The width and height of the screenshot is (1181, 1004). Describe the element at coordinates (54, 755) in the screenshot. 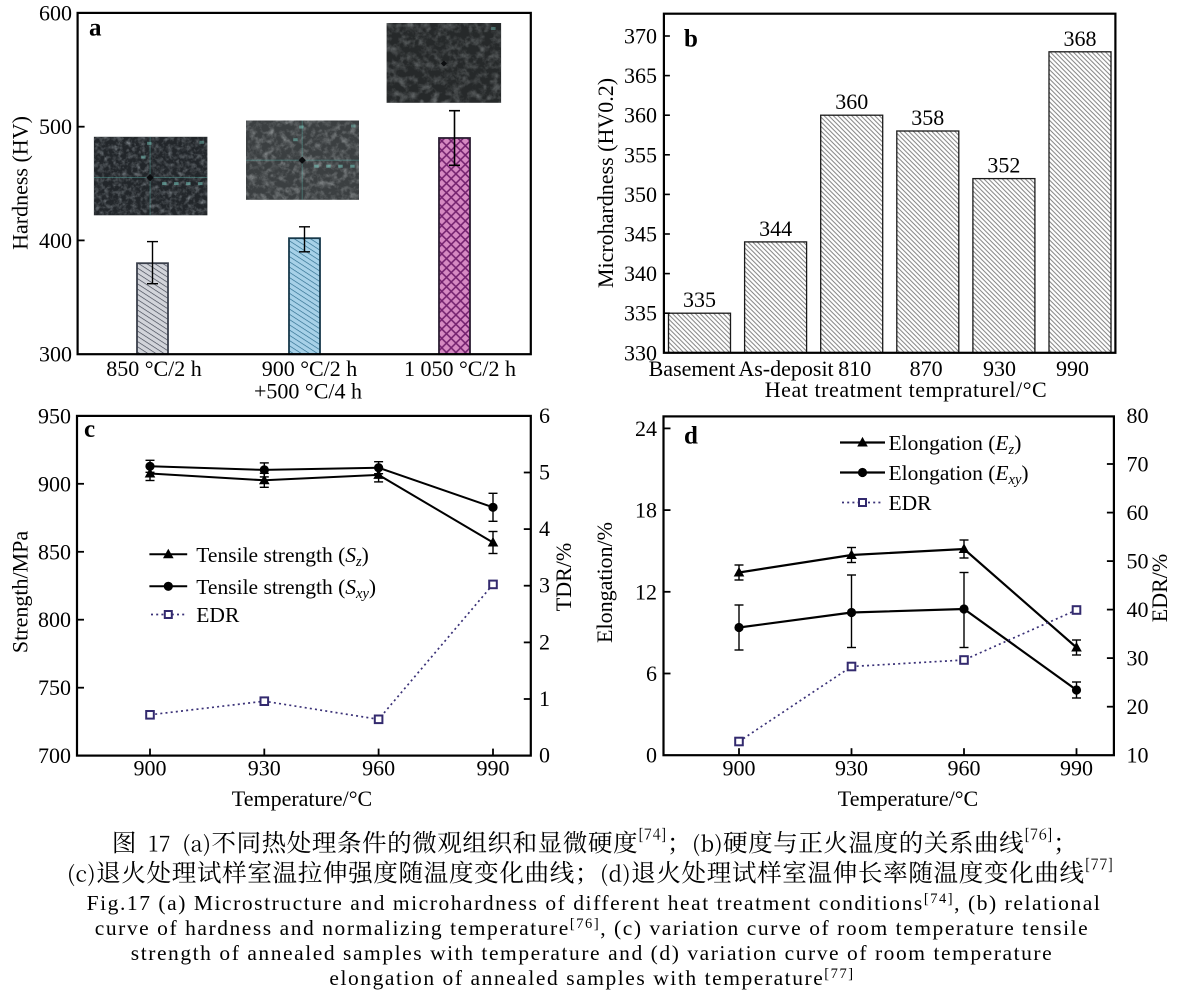

I see `svg-text: 700` at that location.